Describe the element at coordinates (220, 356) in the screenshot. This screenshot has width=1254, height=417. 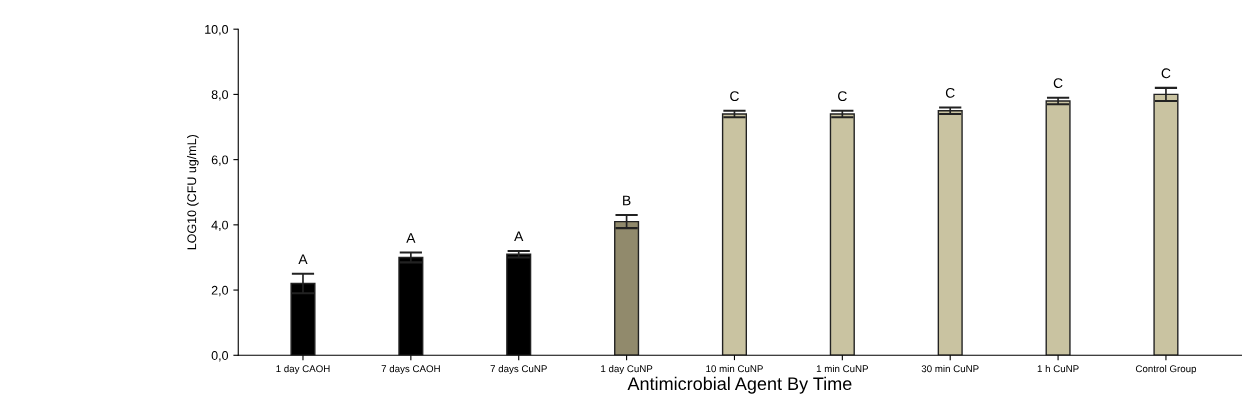
I see `y-tick-label: 0,0` at that location.